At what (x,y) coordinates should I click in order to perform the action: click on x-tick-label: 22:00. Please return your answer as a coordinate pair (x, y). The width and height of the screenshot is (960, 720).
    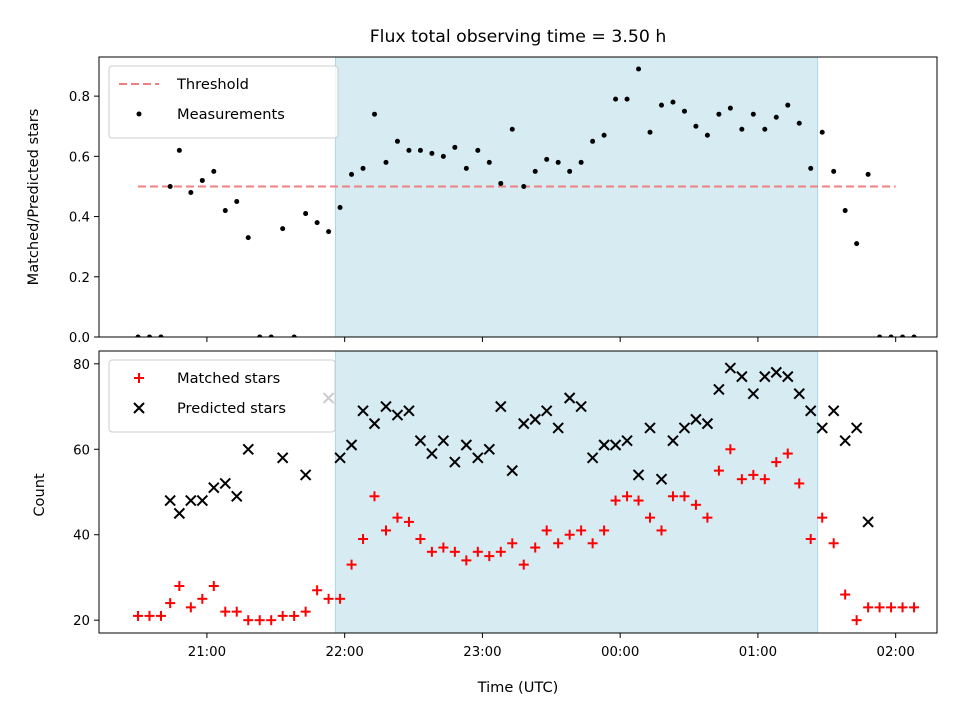
    Looking at the image, I should click on (344, 652).